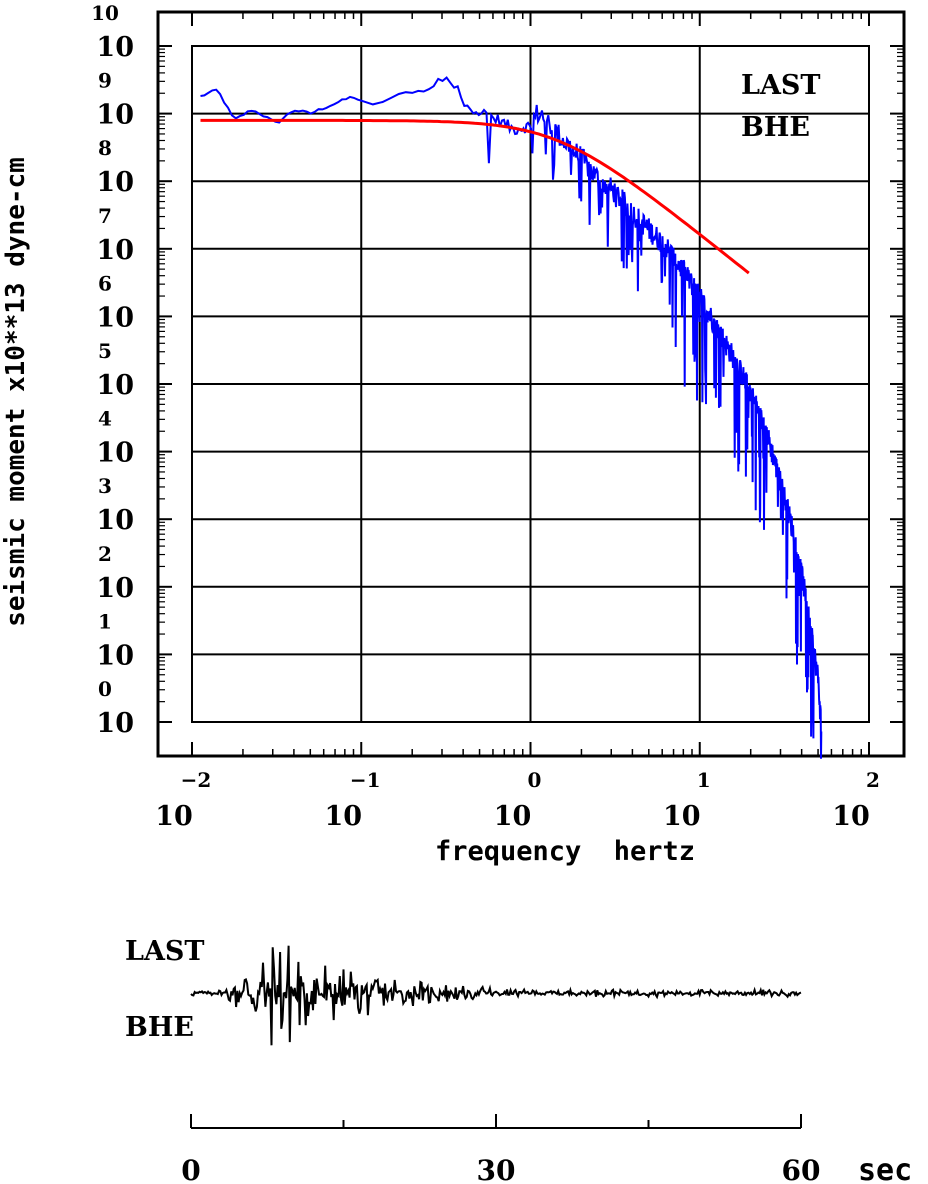  I want to click on spectrum-station-label: LAST, so click(781, 85).